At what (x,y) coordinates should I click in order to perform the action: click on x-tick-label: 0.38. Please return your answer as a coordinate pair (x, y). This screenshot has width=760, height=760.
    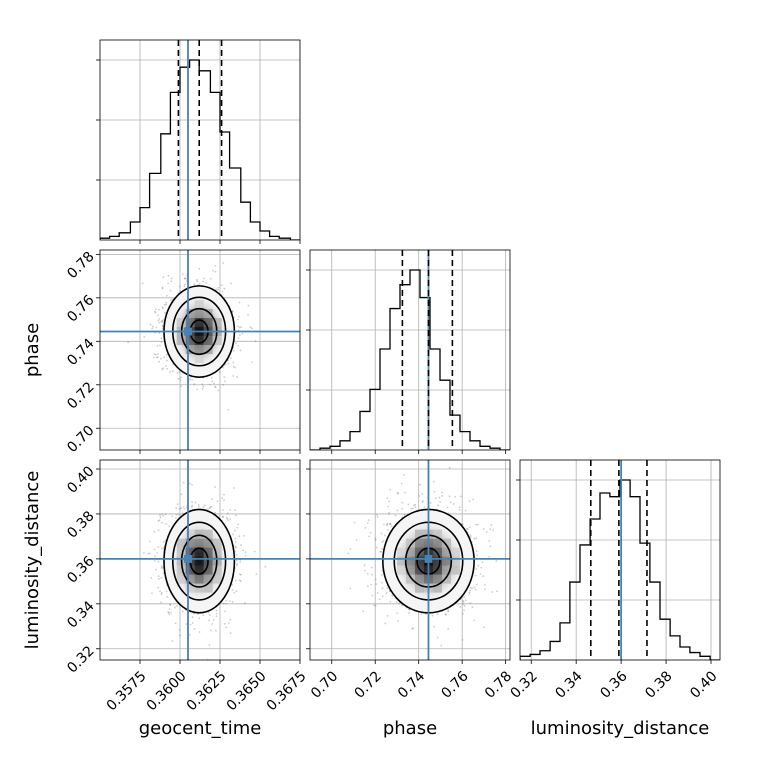
    Looking at the image, I should click on (658, 684).